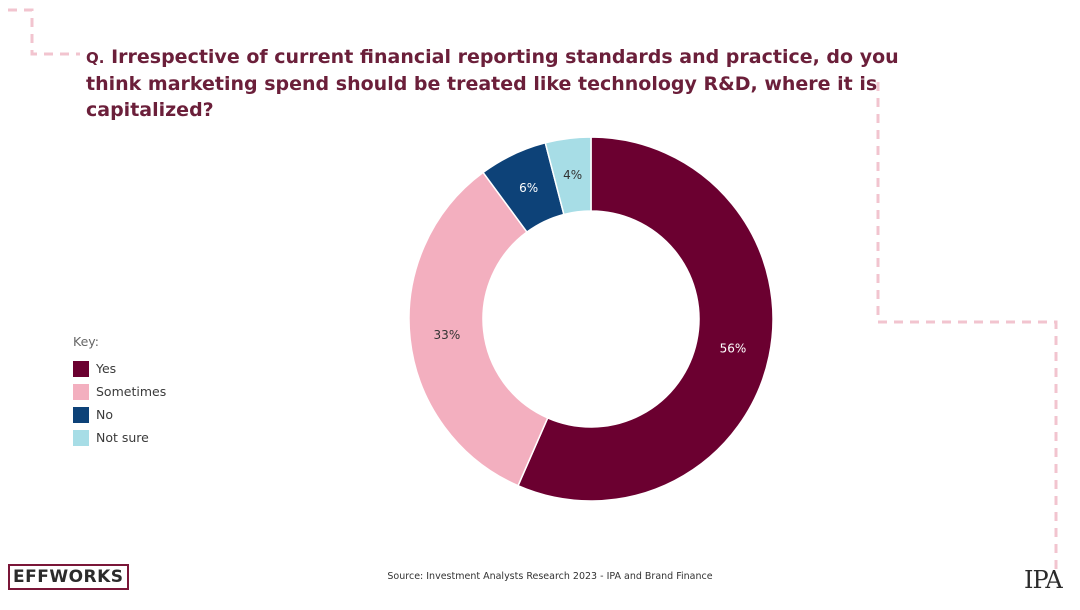 This screenshot has width=1080, height=610. I want to click on legend-label: Not sure, so click(122, 437).